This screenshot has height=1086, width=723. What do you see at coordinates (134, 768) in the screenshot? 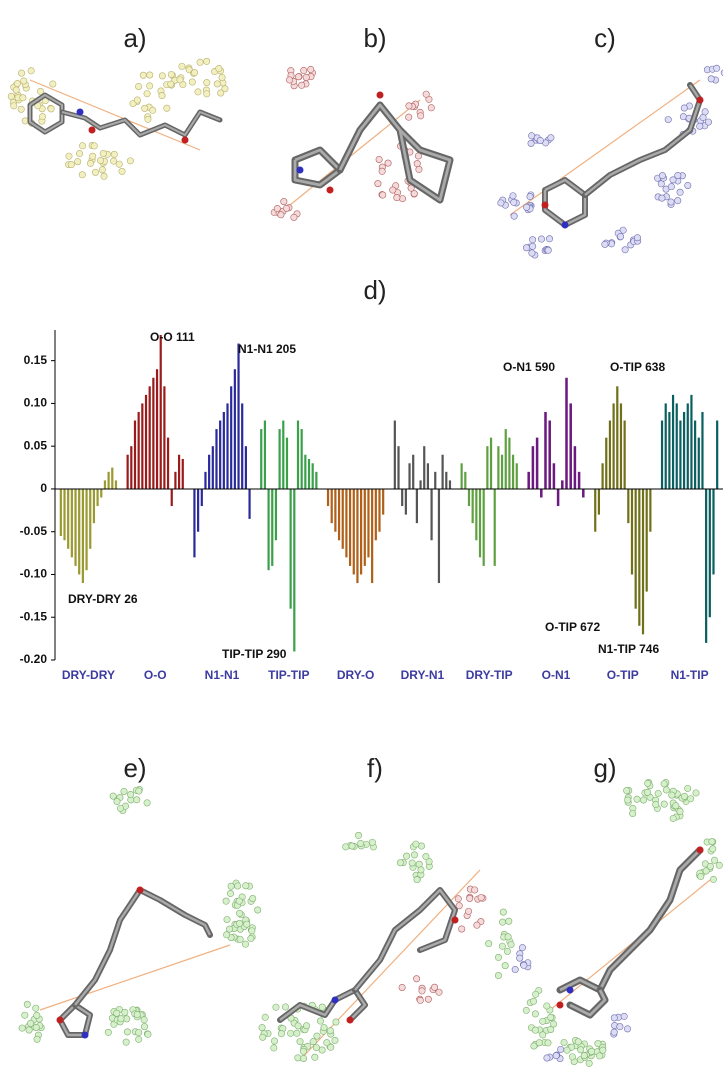
I see `panel-label: e)` at bounding box center [134, 768].